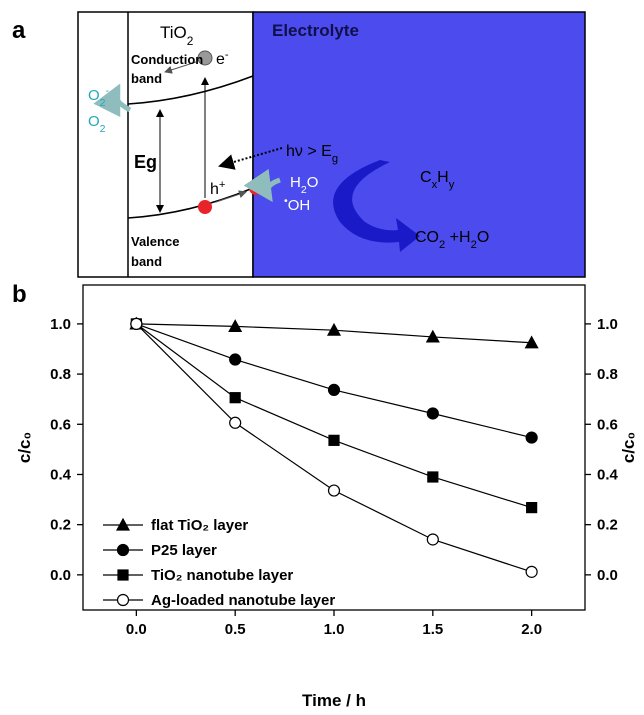 The height and width of the screenshot is (715, 644). I want to click on y-axis-label: c/c₀, so click(24, 447).